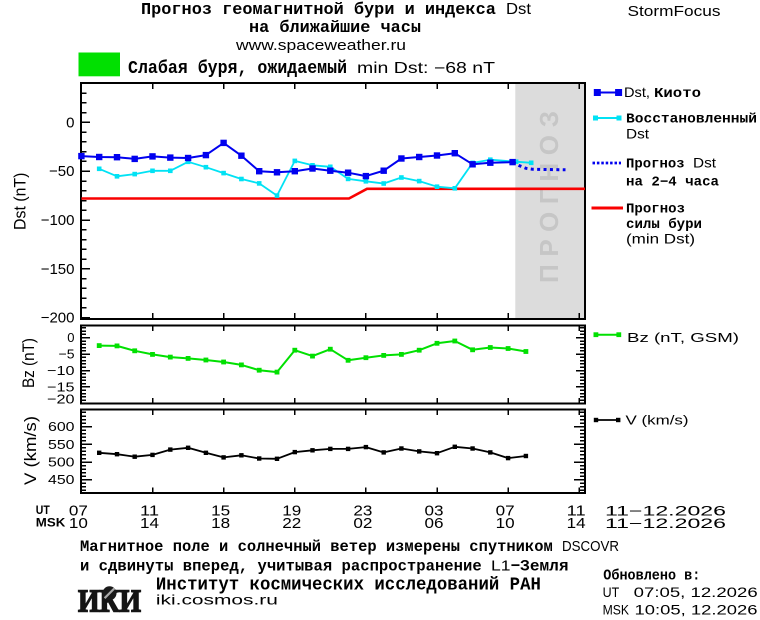 The image size is (760, 620). Describe the element at coordinates (109, 601) in the screenshot. I see `svg-text: ИКИ` at that location.